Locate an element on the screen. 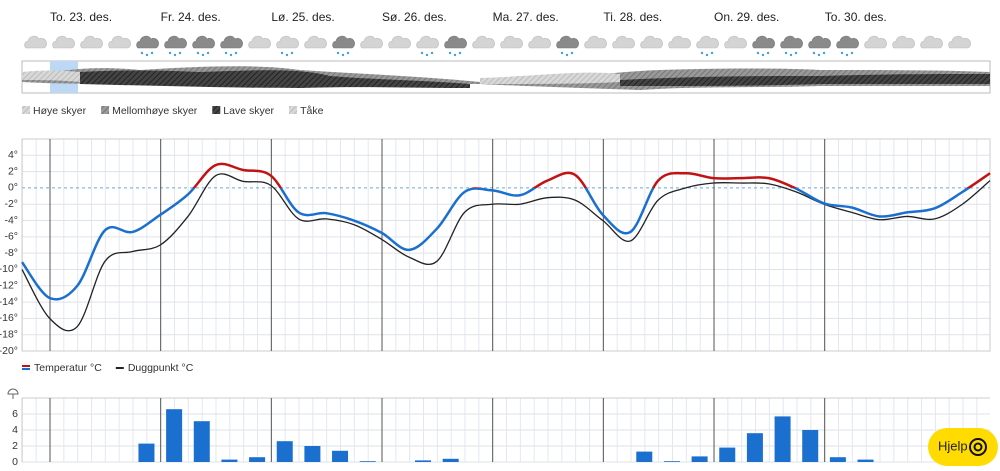 The image size is (1000, 471). day-label: Ma. 27. des. is located at coordinates (526, 17).